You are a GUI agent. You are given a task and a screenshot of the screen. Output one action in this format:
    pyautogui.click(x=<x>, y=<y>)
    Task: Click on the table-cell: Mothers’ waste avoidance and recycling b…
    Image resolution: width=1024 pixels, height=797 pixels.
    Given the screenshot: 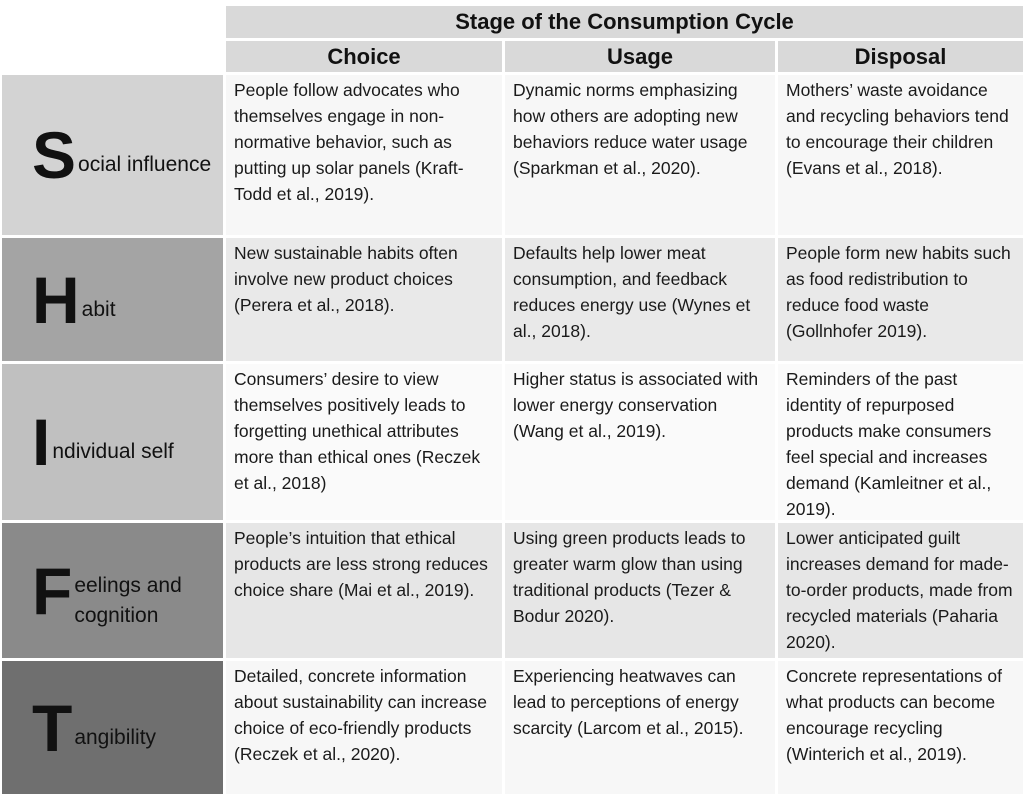 What is the action you would take?
    pyautogui.click(x=900, y=155)
    